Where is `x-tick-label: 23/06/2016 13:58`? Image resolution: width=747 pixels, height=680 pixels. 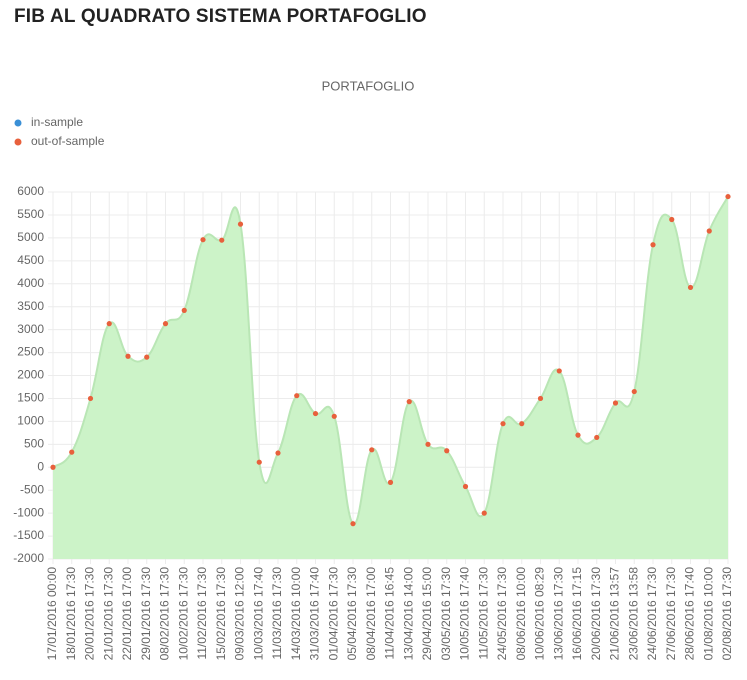
x-tick-label: 23/06/2016 13:58 is located at coordinates (633, 614).